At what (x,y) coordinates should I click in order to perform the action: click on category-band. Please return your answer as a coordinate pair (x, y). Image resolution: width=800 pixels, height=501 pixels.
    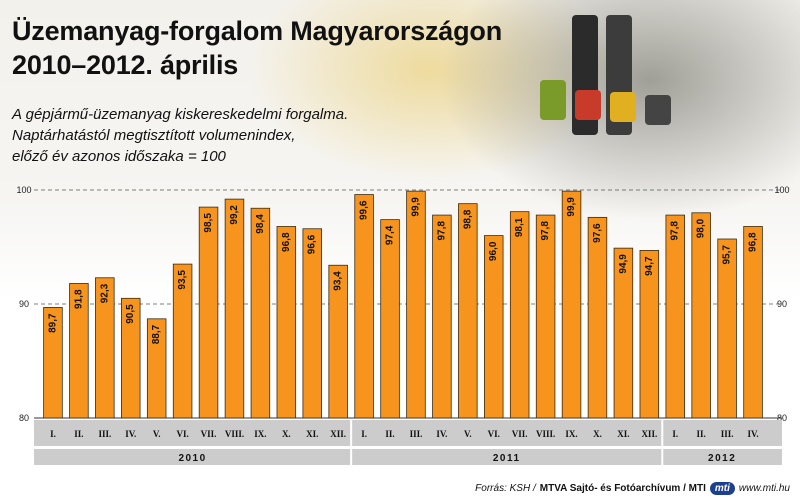
    Looking at the image, I should click on (408, 433).